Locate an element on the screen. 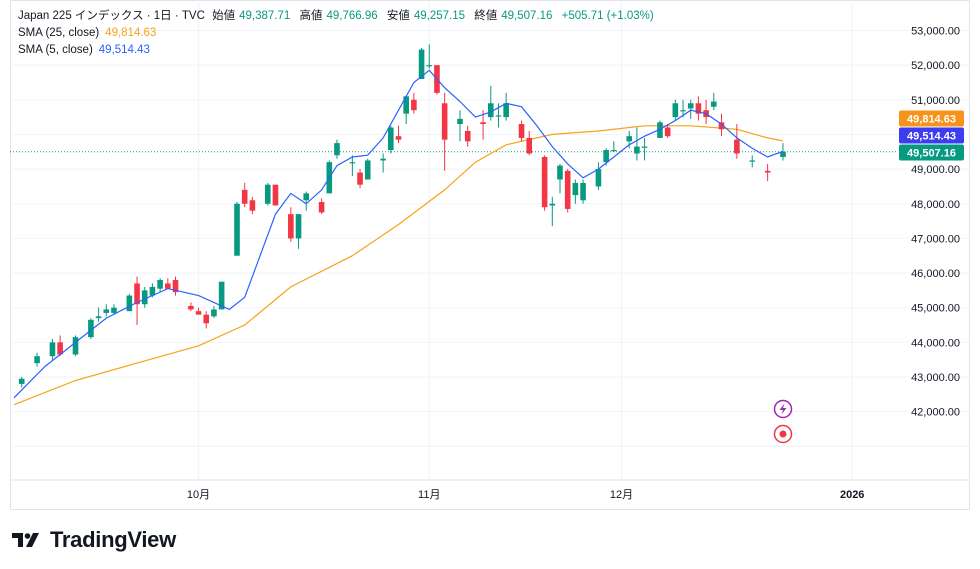 The width and height of the screenshot is (980, 569). symbol-title: Japan 225 インデックス · 1日 · TVC is located at coordinates (111, 16).